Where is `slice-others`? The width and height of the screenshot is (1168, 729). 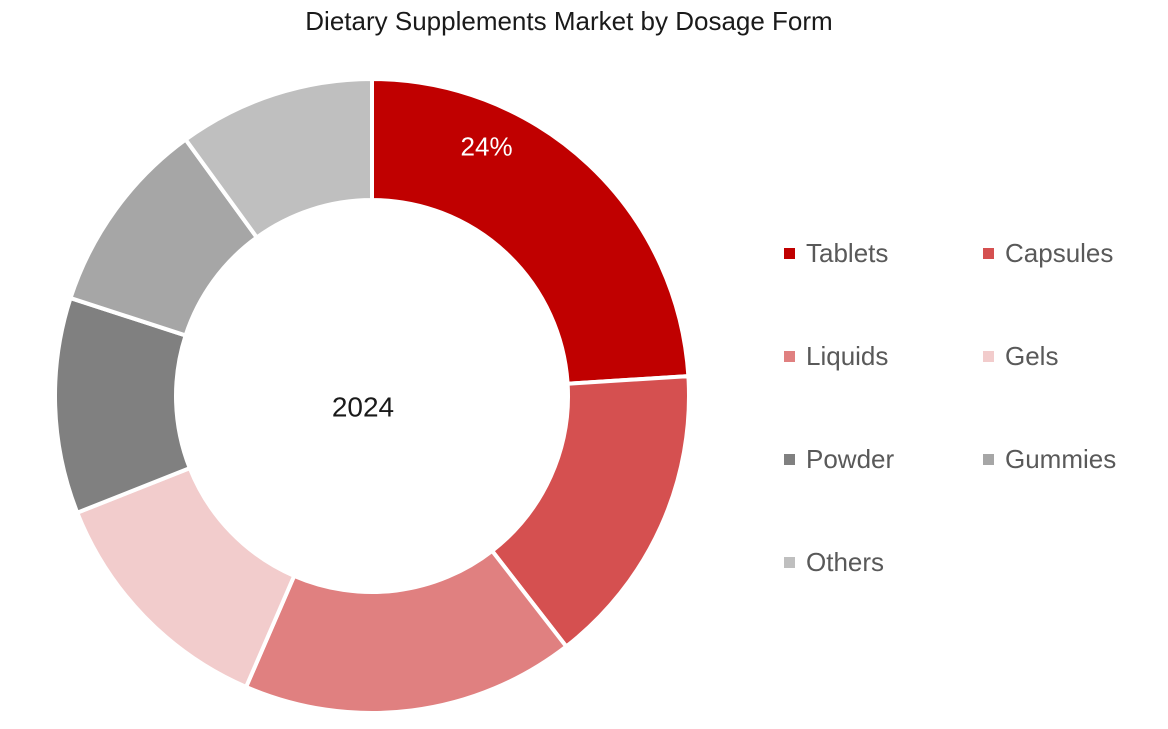 slice-others is located at coordinates (278, 158).